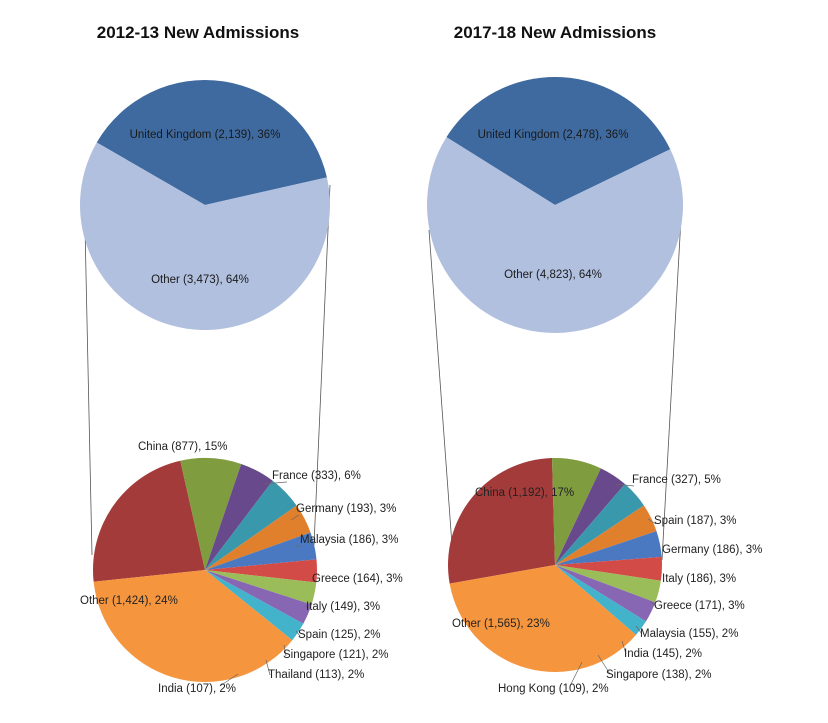 The image size is (828, 723). I want to click on top-slice-label-united-kingdom: United Kingdom (2,139), 36%, so click(205, 135).